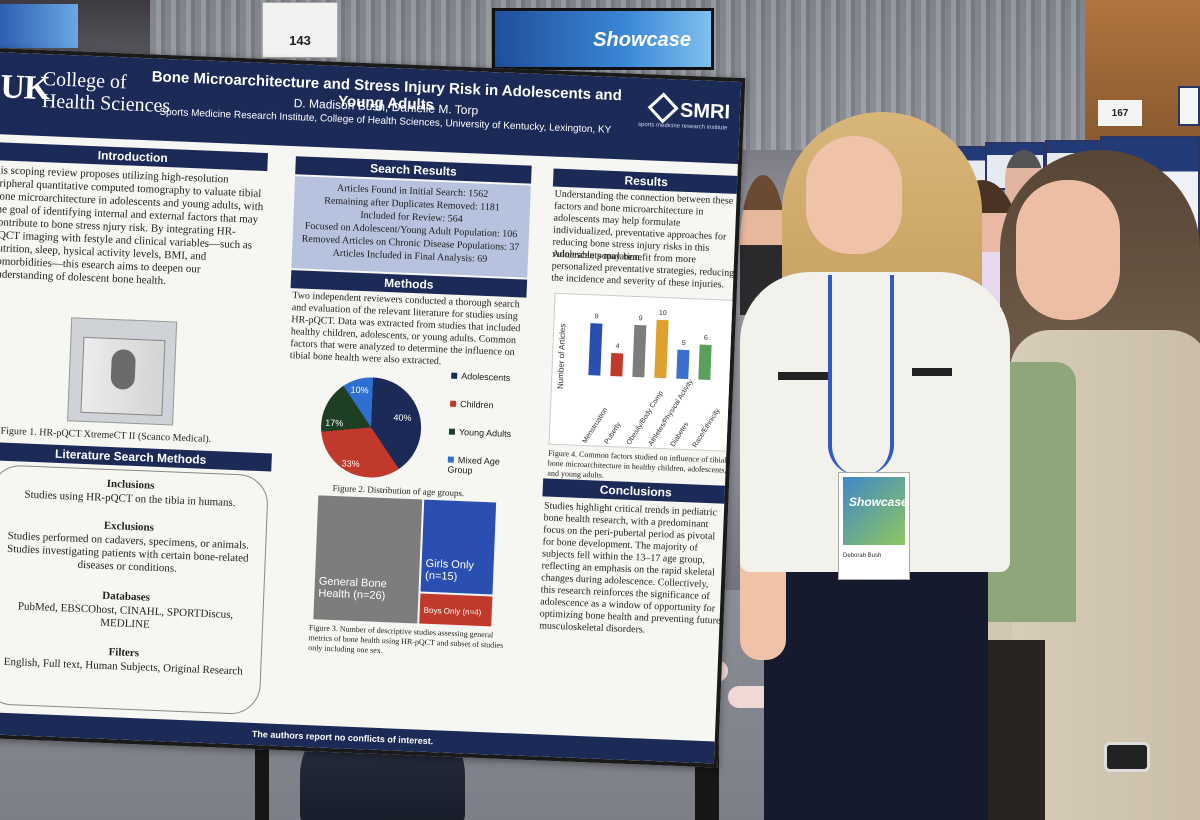 The height and width of the screenshot is (820, 1200). I want to click on display-screen: Showcase, so click(603, 39).